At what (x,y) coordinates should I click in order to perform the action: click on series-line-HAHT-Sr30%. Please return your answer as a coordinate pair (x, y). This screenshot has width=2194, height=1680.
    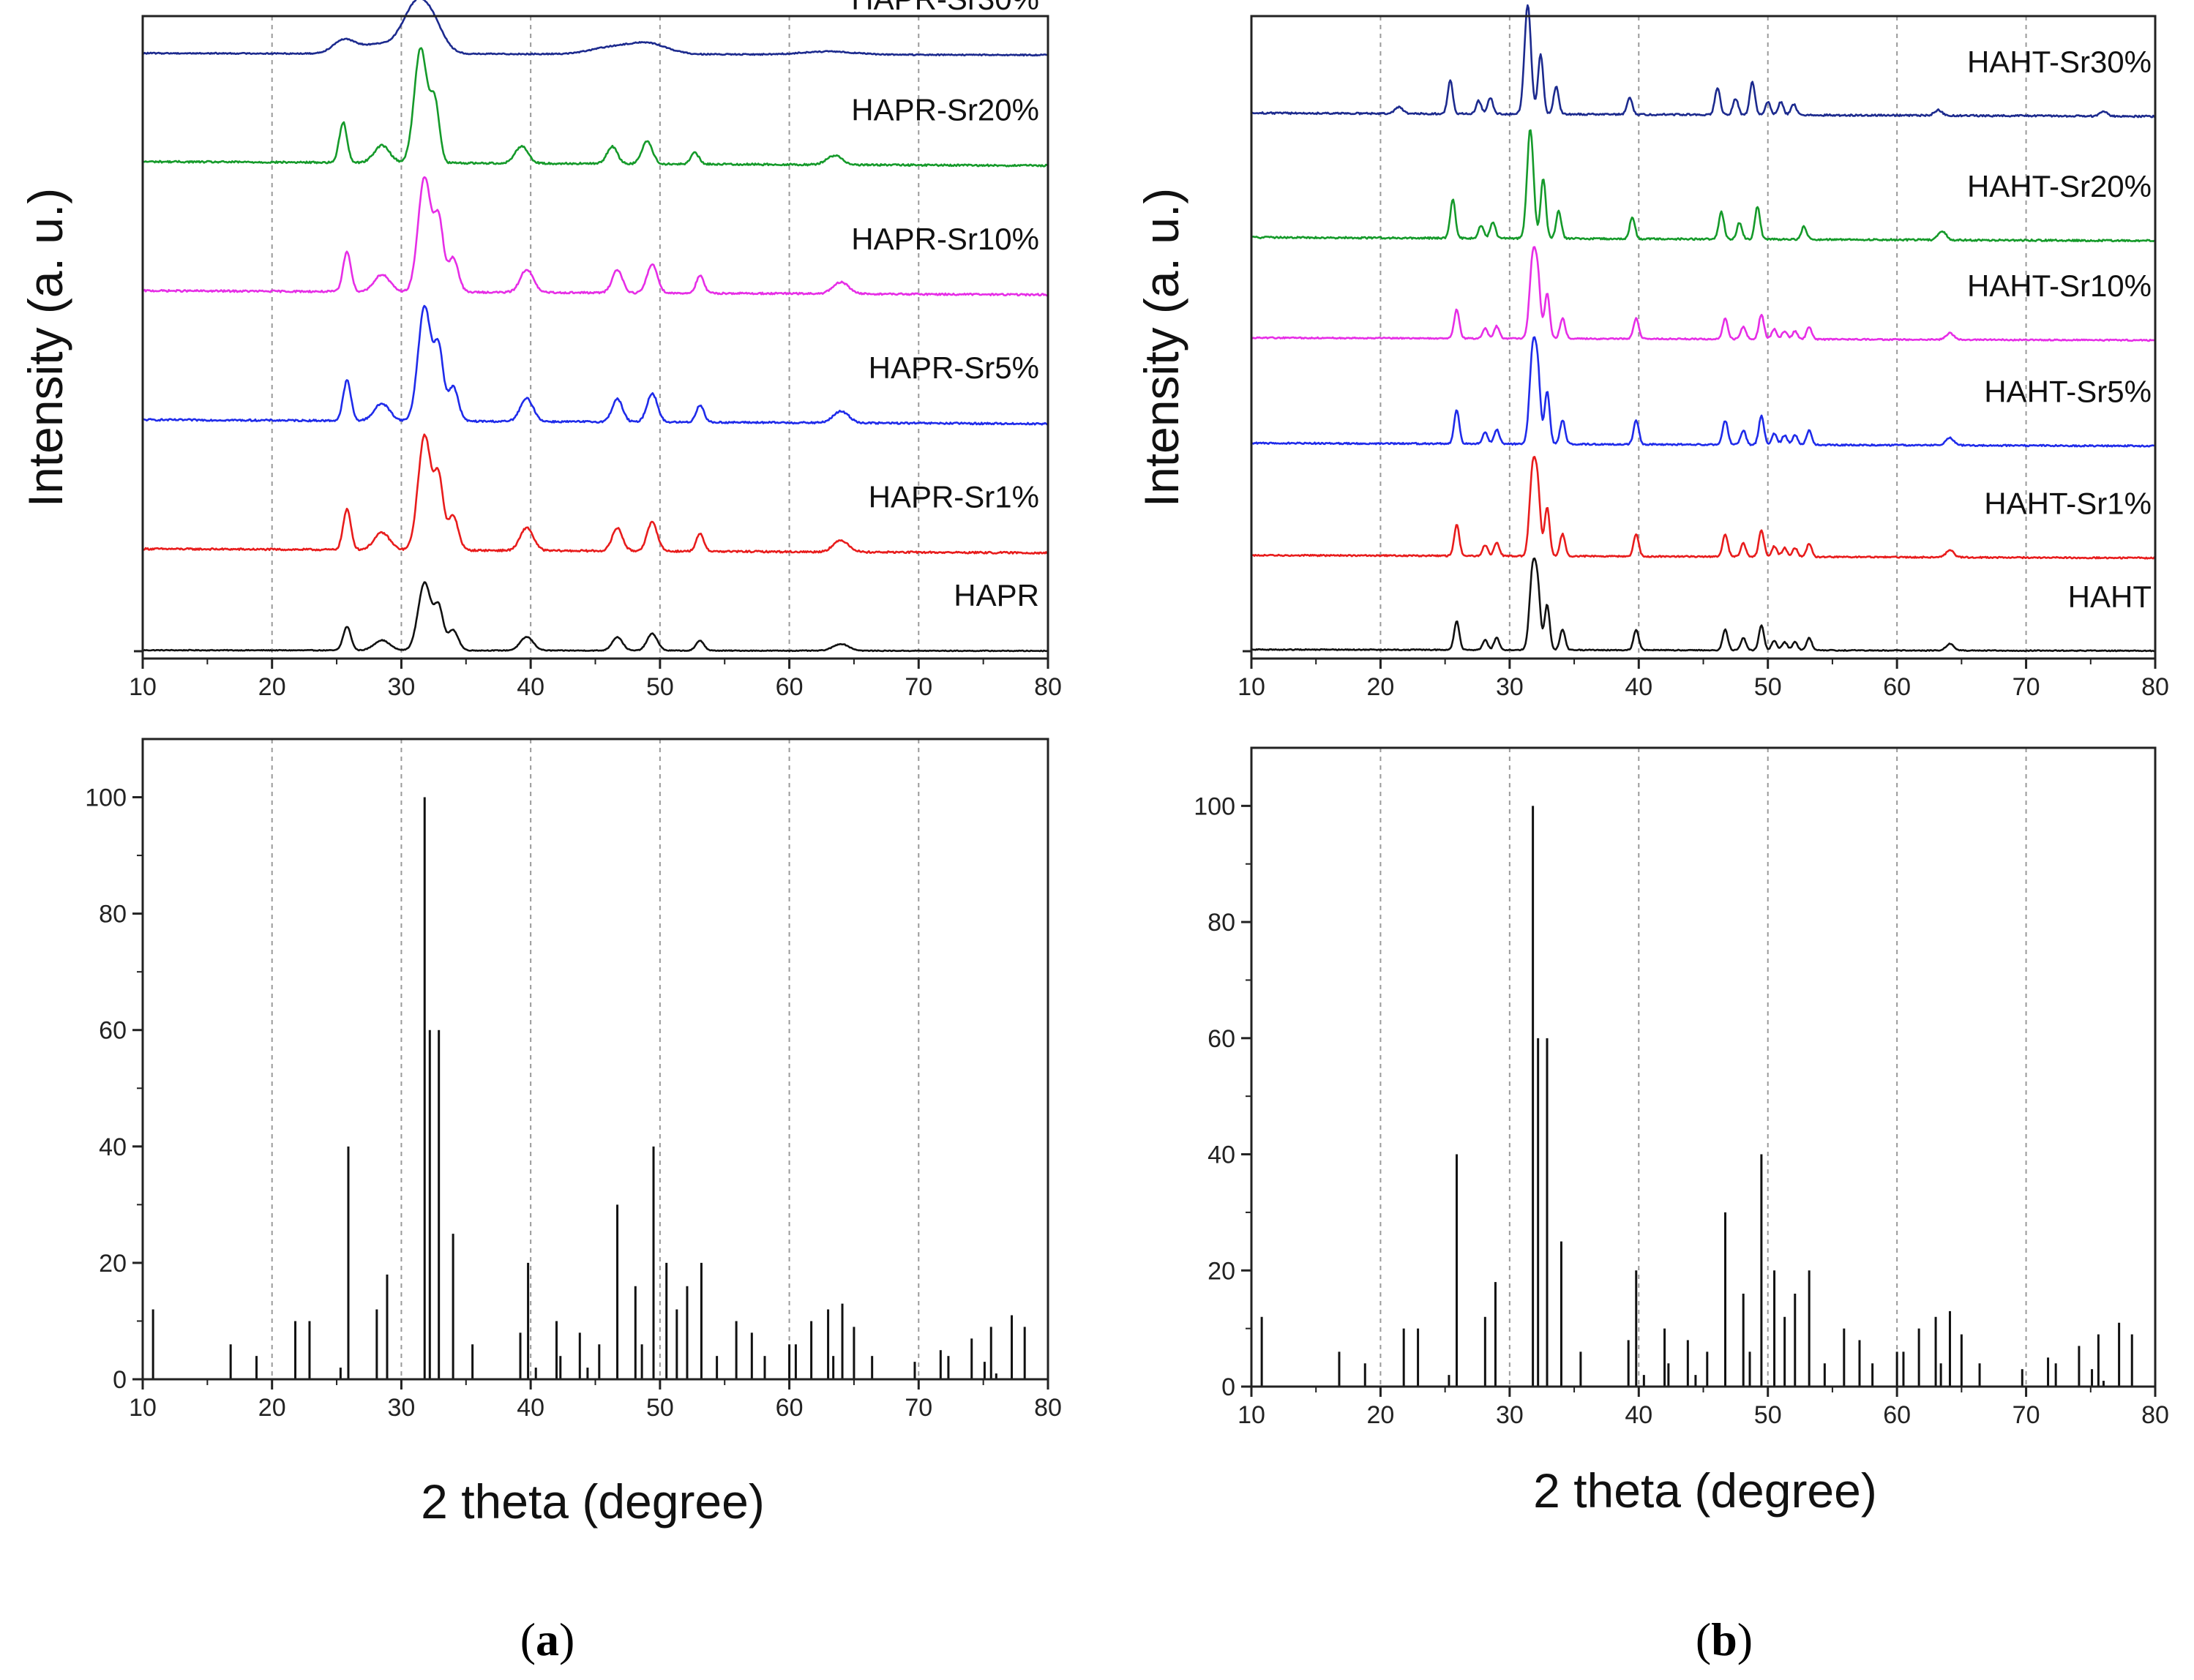
    Looking at the image, I should click on (1703, 61).